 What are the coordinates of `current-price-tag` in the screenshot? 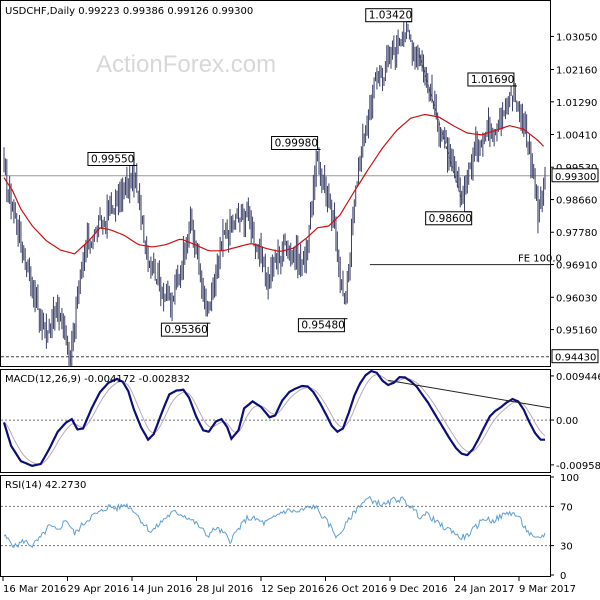 It's located at (575, 175).